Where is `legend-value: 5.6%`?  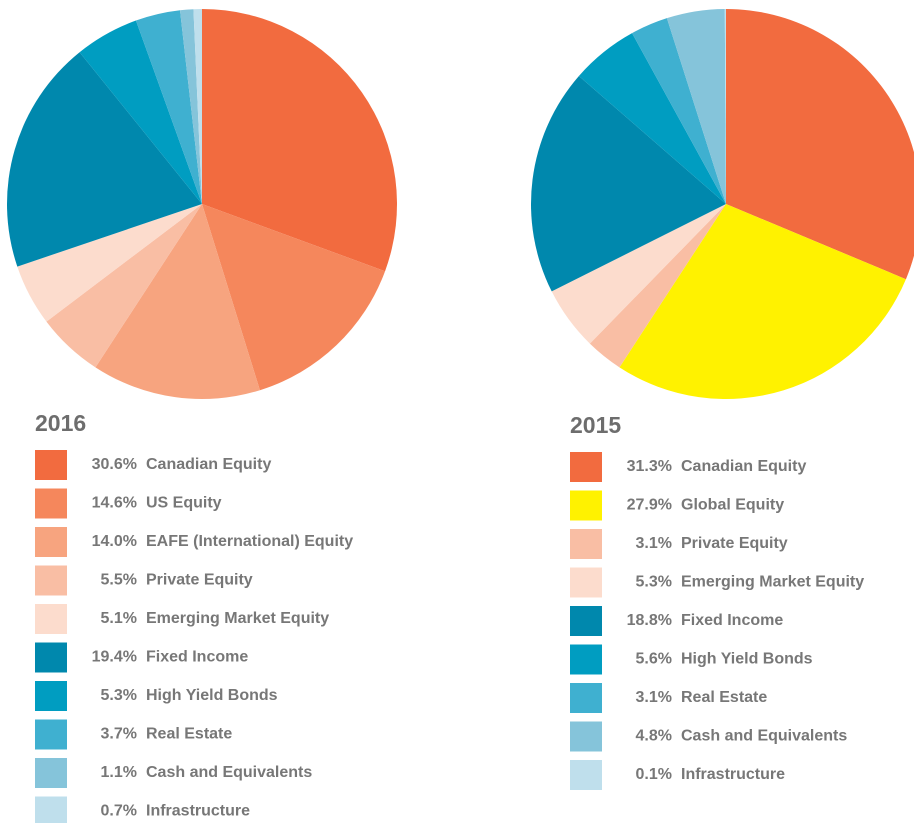 legend-value: 5.6% is located at coordinates (654, 659).